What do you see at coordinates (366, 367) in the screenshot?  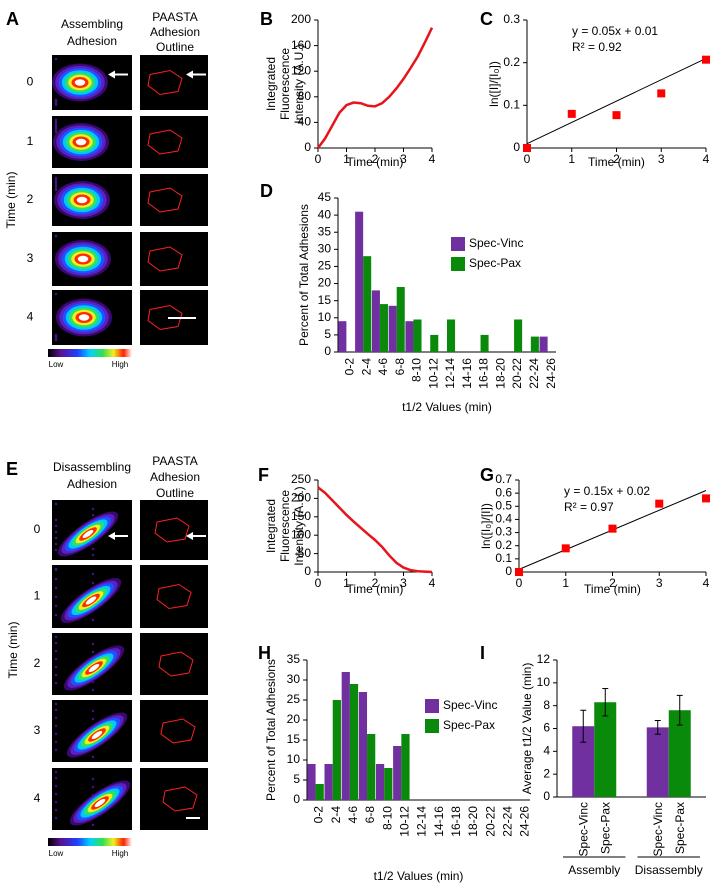 I see `x-tick-label: 2-4` at bounding box center [366, 367].